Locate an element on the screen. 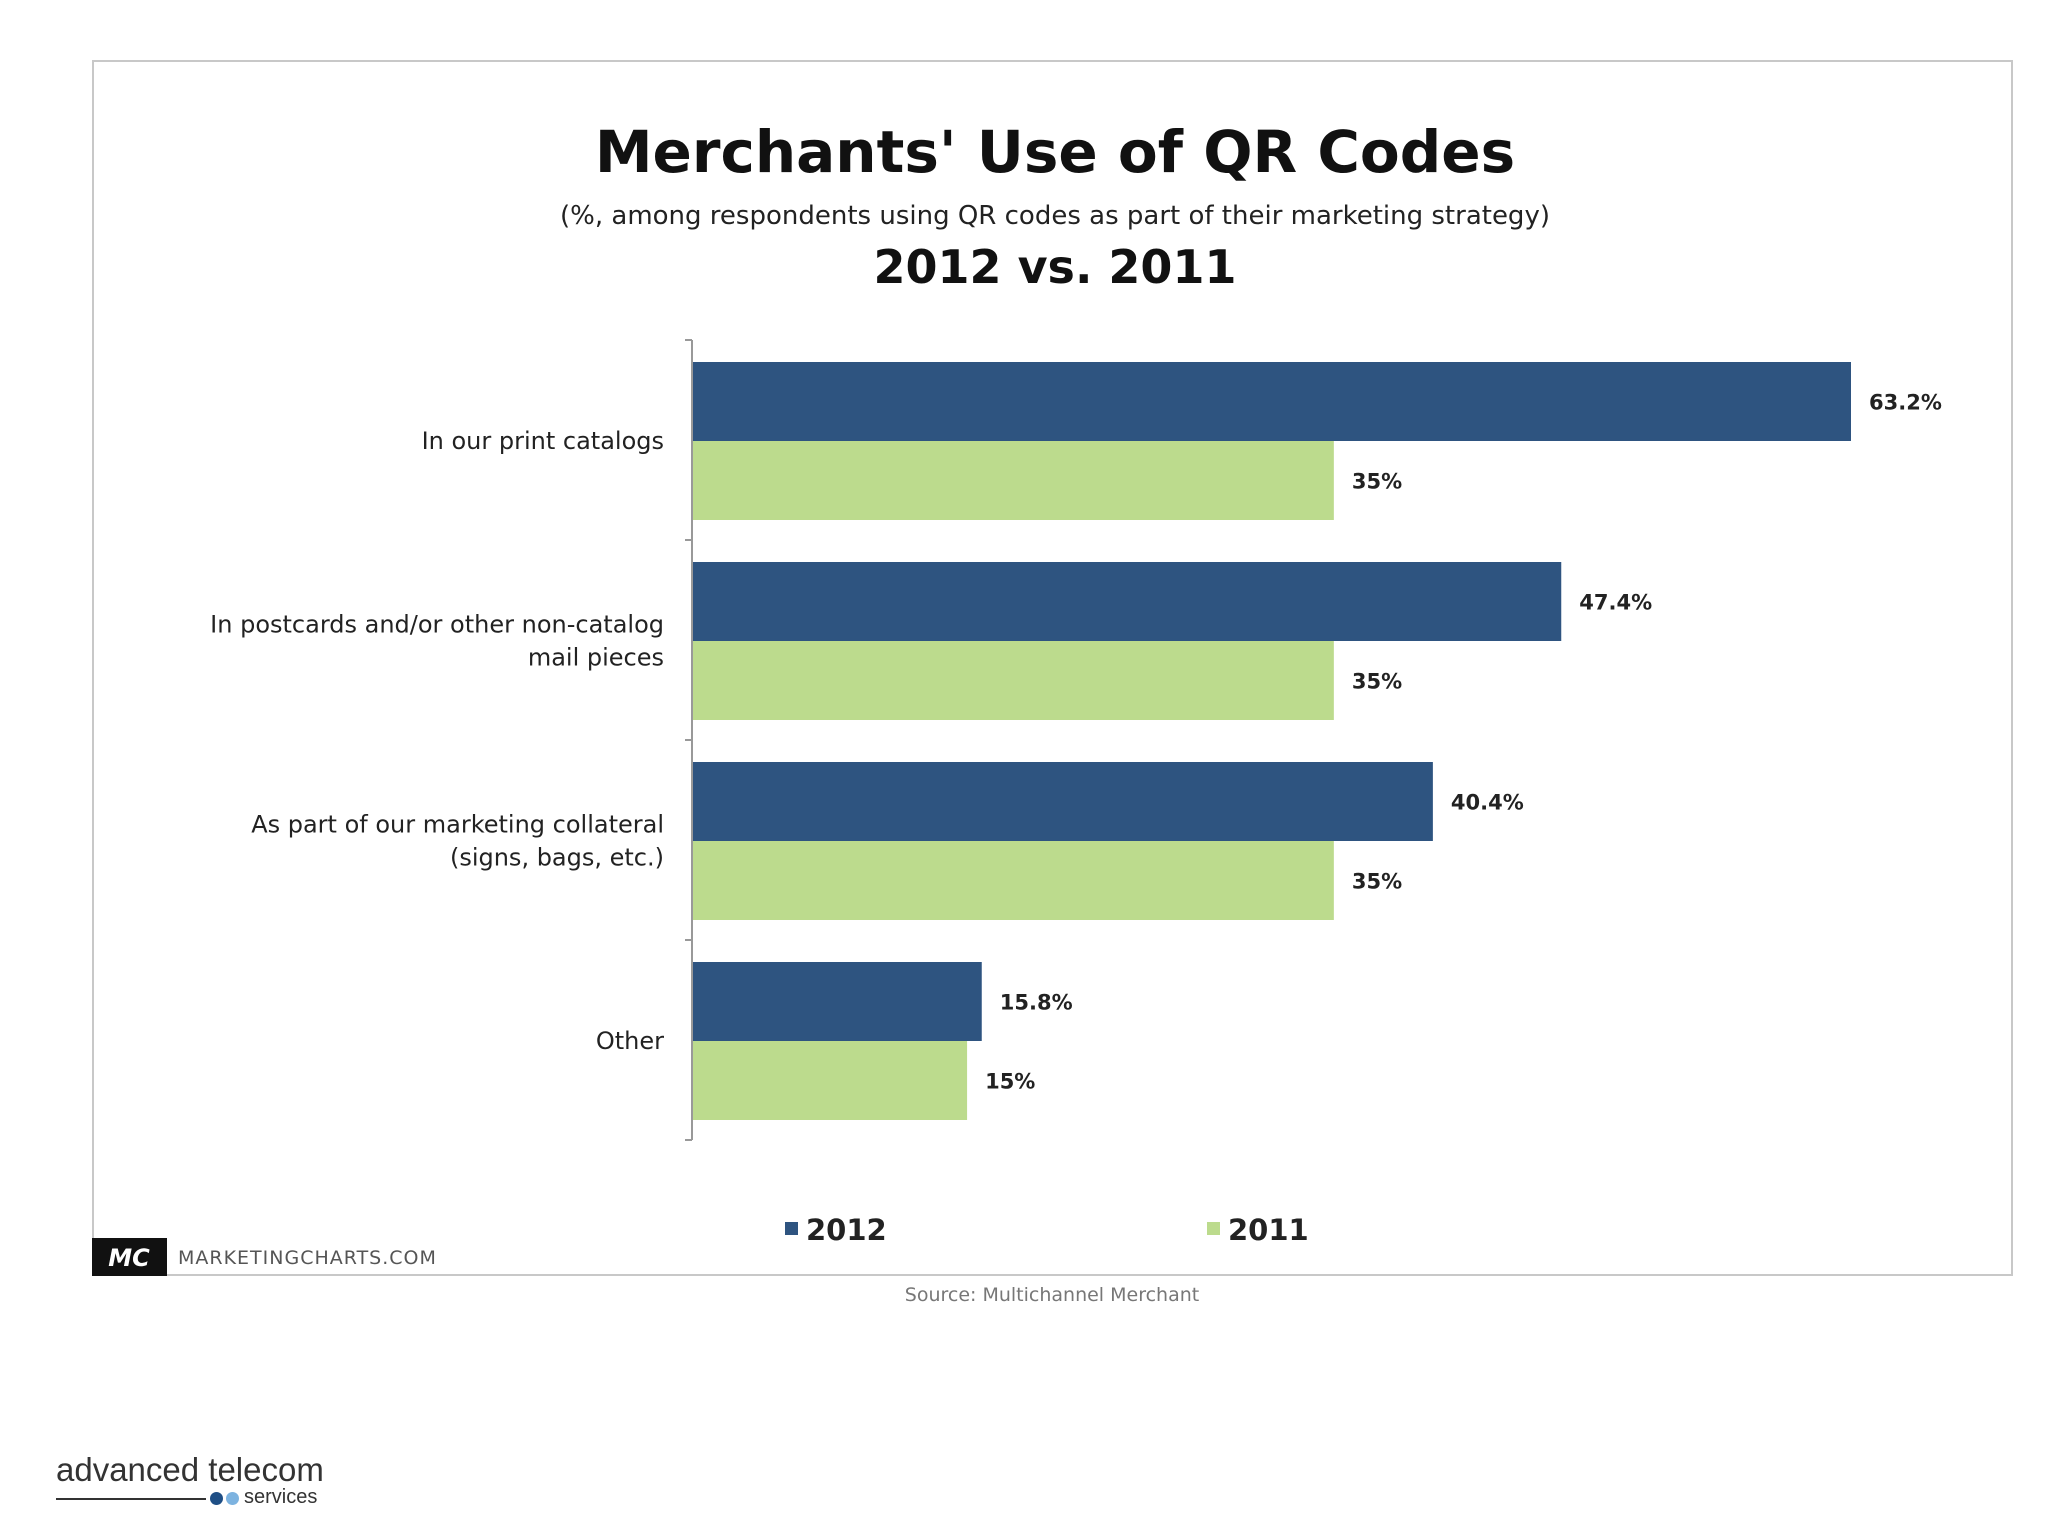  chart-source: Source: Multichannel Merchant is located at coordinates (1052, 1295).